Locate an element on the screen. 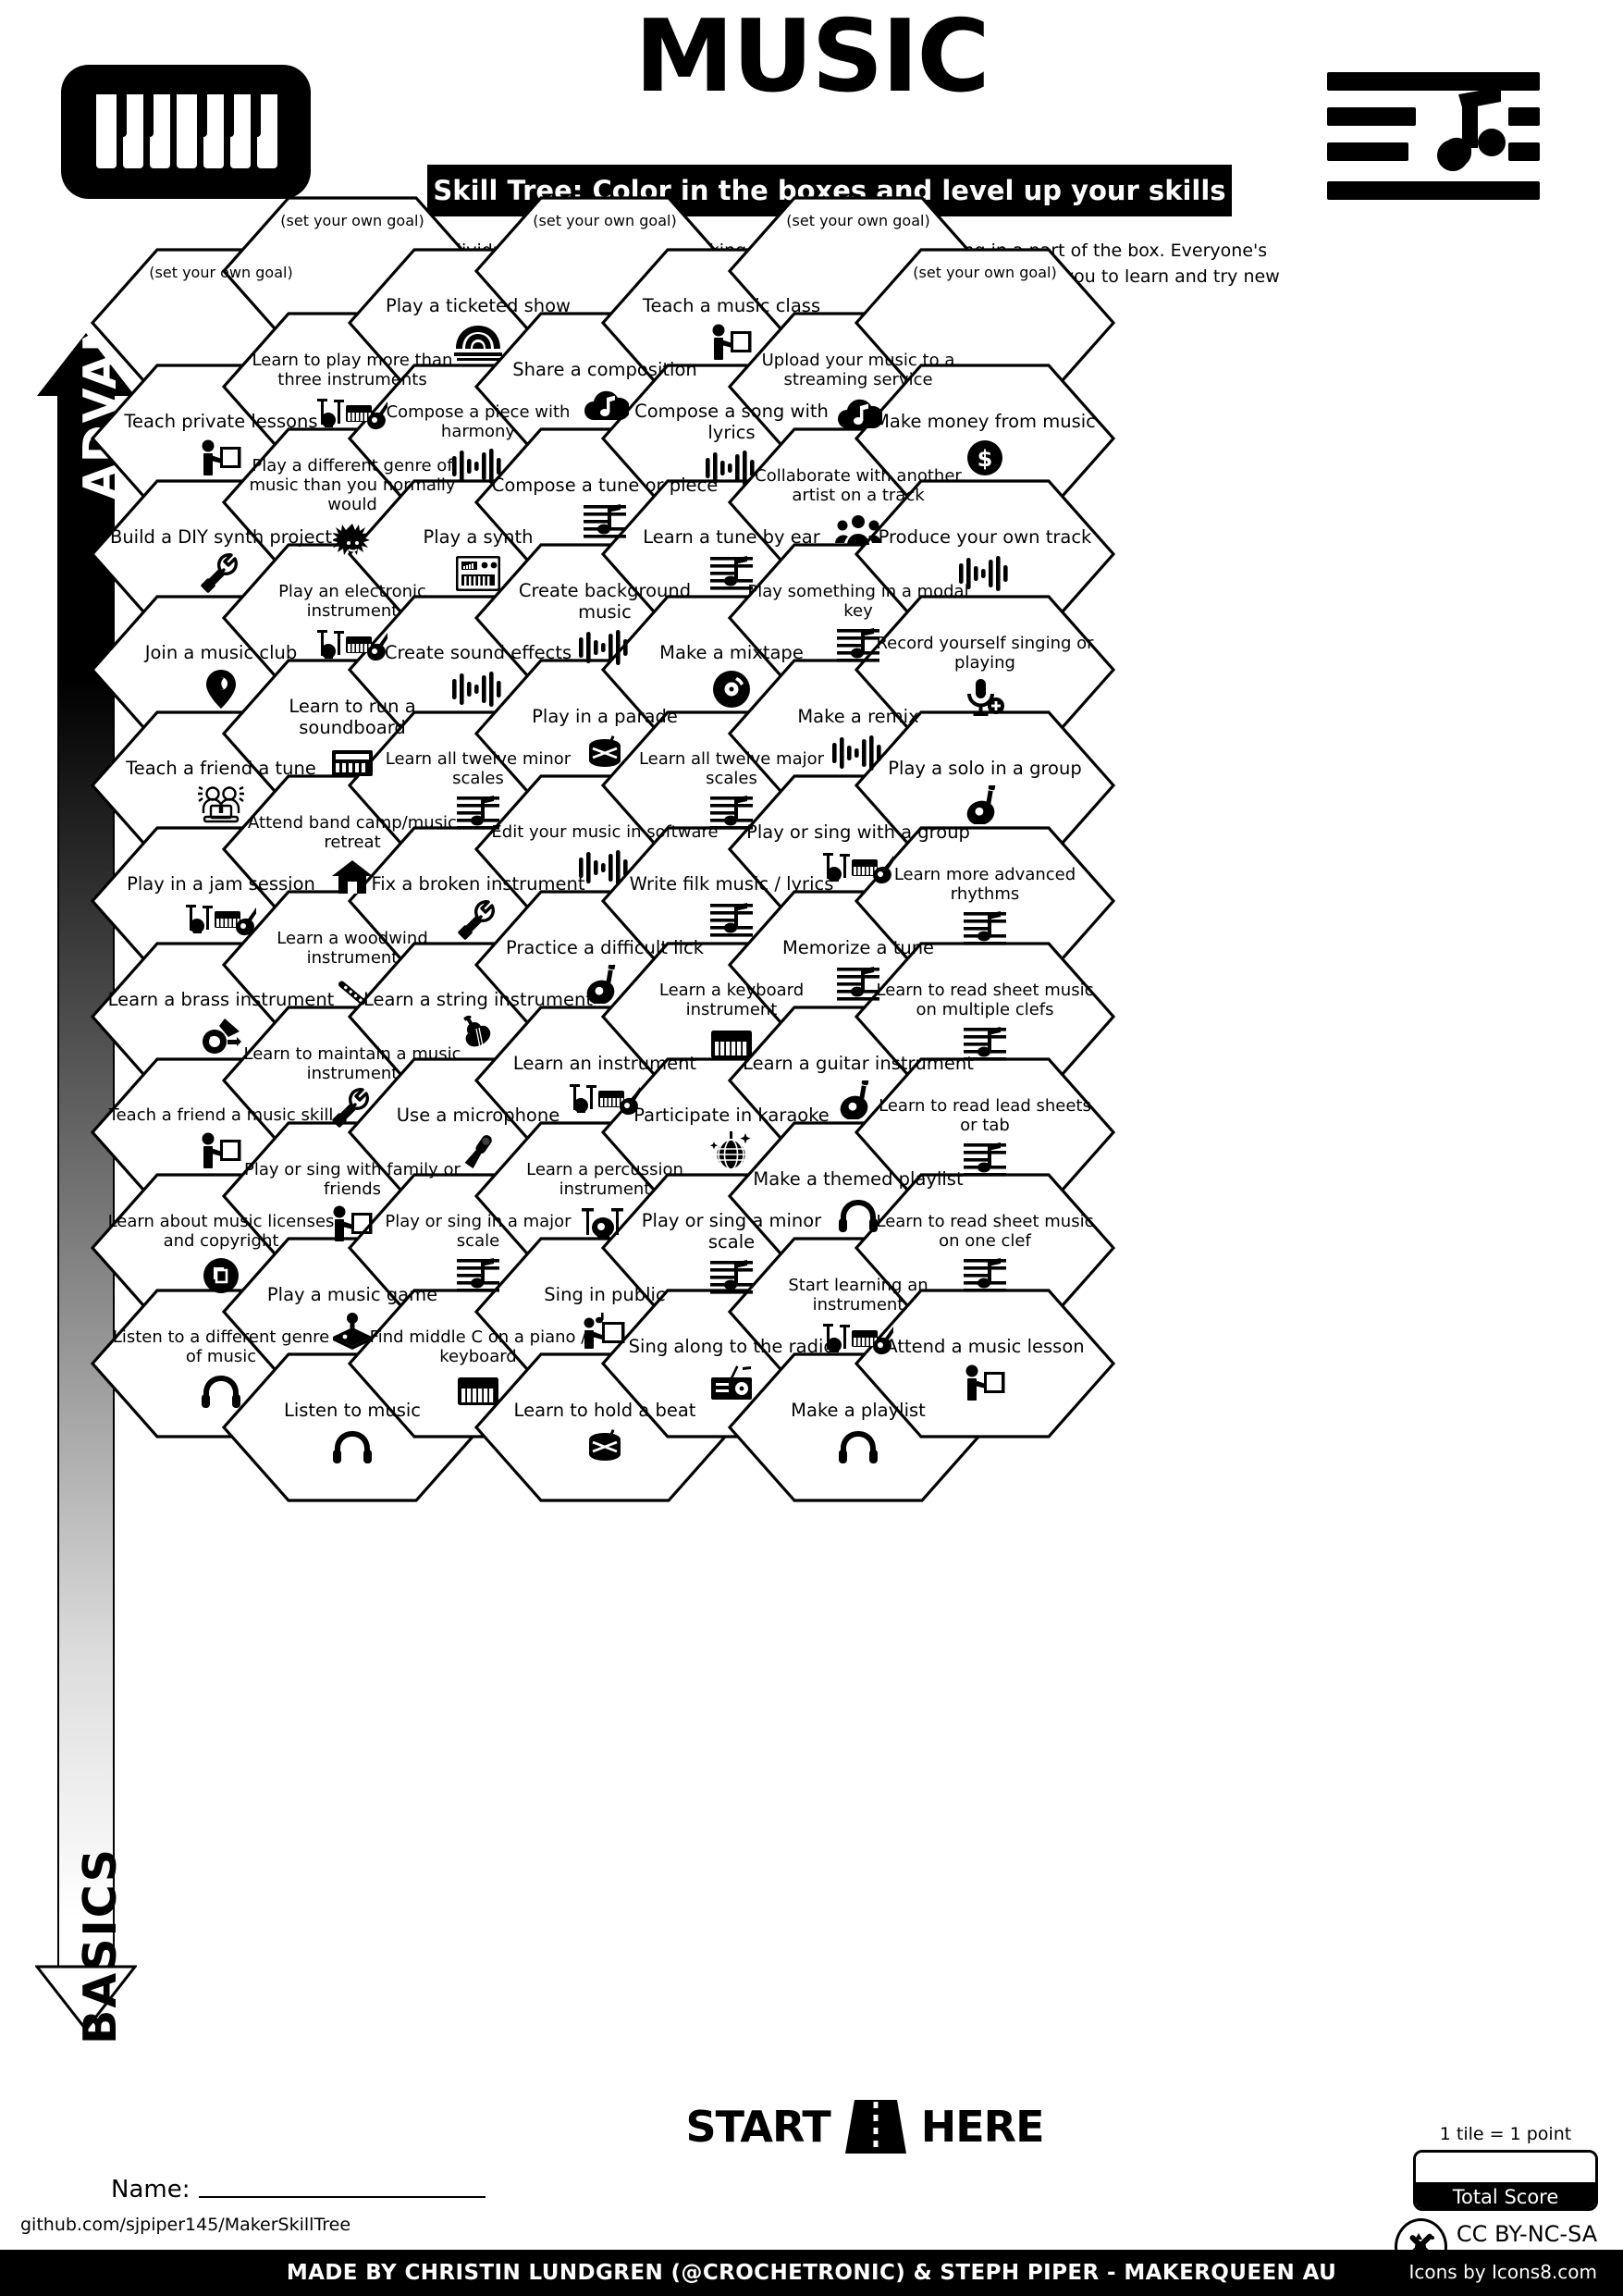  skill-tile: Attend a music lesson is located at coordinates (985, 1363).